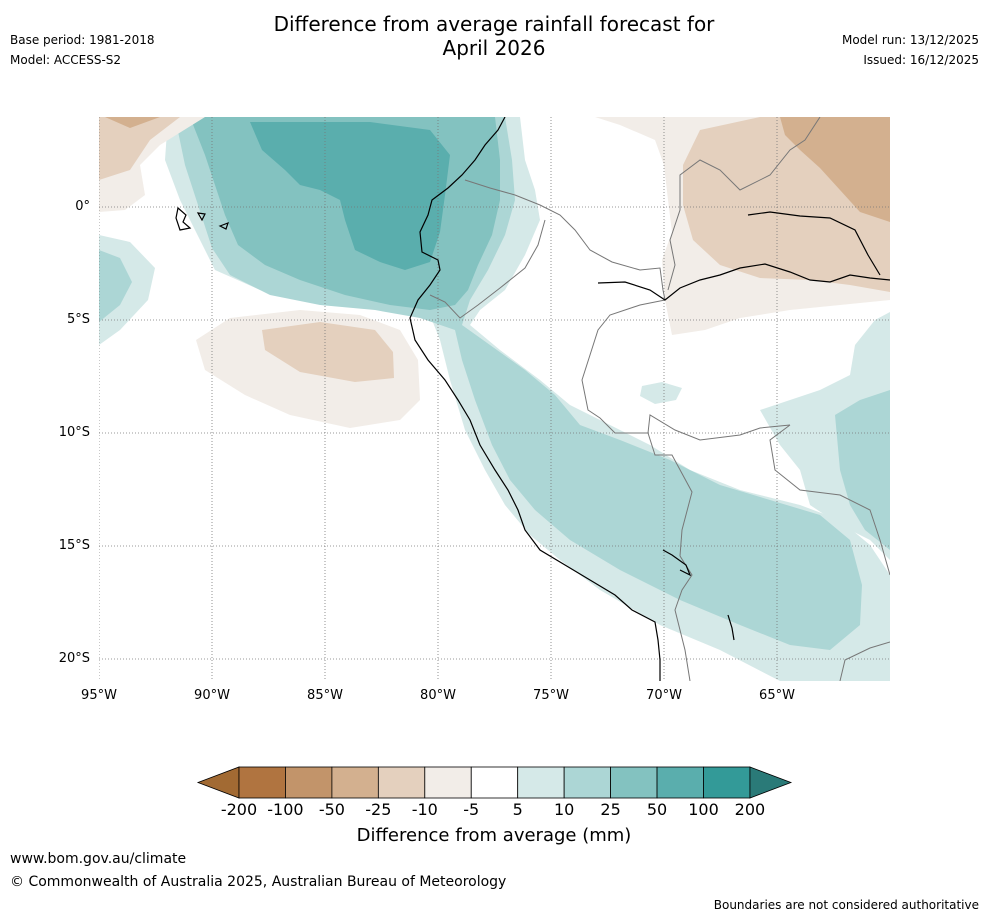 The height and width of the screenshot is (919, 988). Describe the element at coordinates (239, 809) in the screenshot. I see `colorbar-tick--200: -200` at that location.